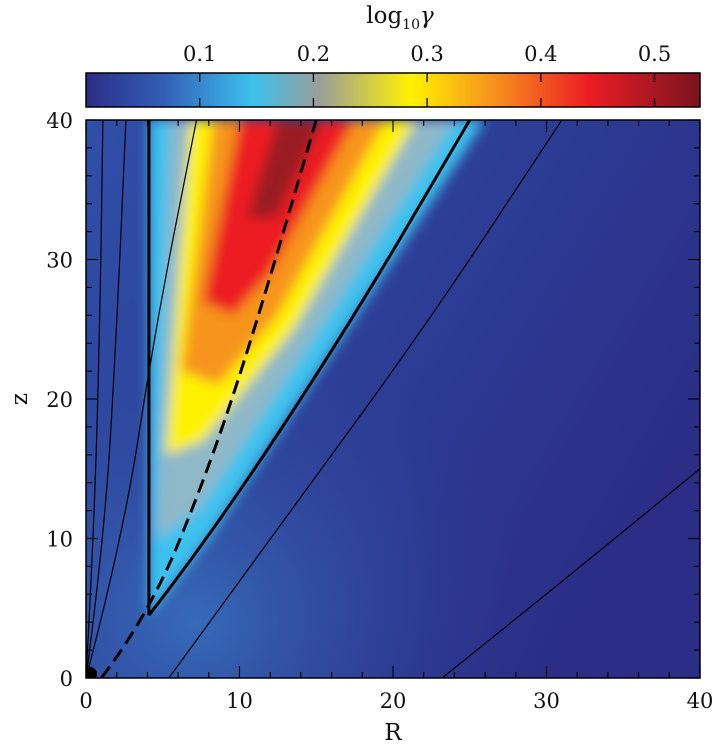 This screenshot has width=716, height=748. Describe the element at coordinates (285, 169) in the screenshot. I see `wedge-darkred` at that location.